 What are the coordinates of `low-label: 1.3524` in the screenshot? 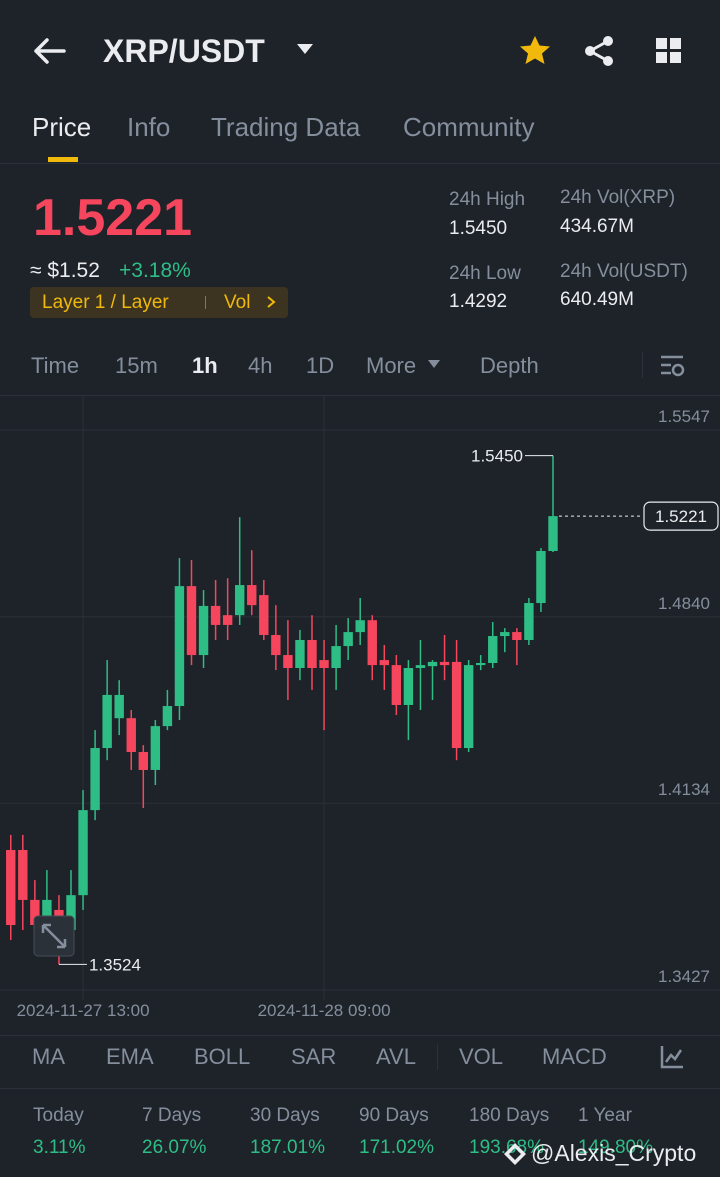 It's located at (115, 964).